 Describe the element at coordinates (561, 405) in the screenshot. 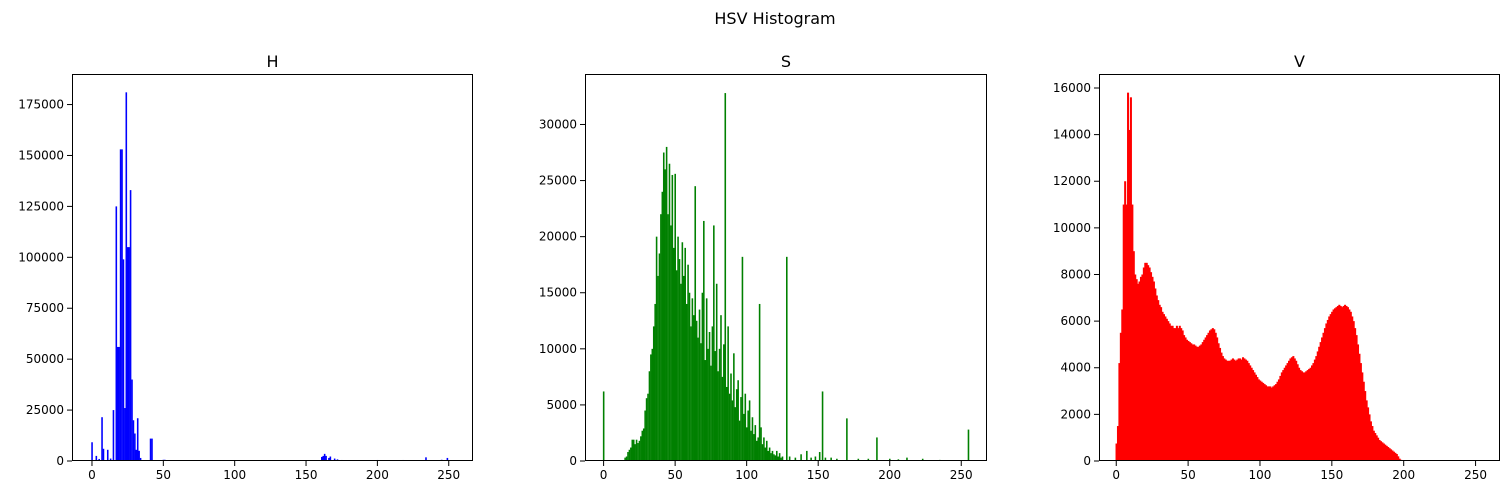

I see `y-tick-label: 5000` at that location.